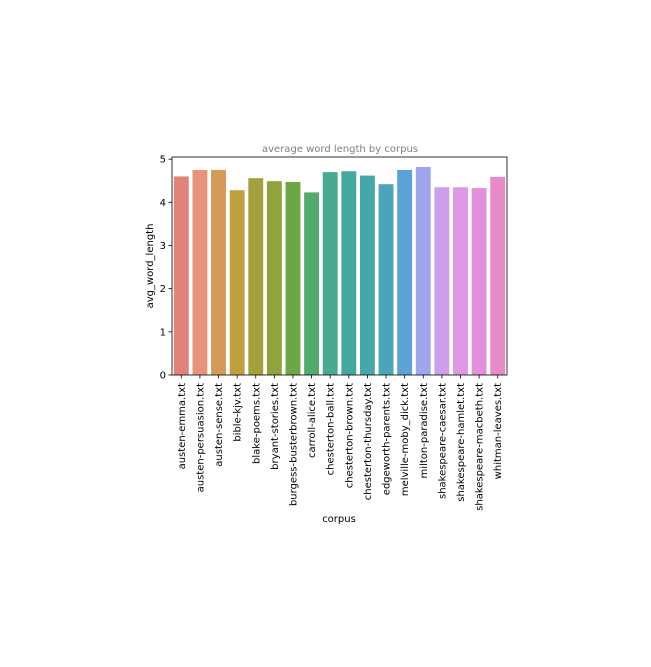 This screenshot has width=651, height=667. What do you see at coordinates (423, 270) in the screenshot?
I see `bar-milton-paradise-txt` at bounding box center [423, 270].